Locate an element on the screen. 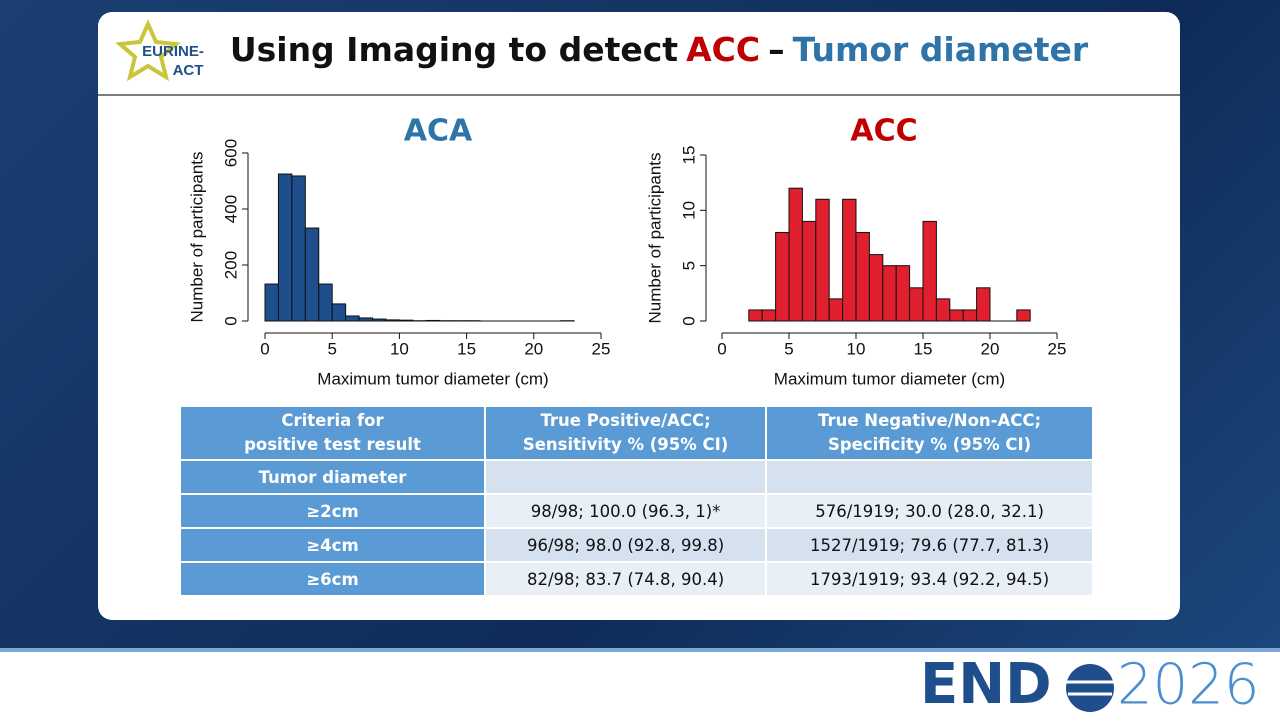  header-cell: True Positive/ACC;Sensitivity % (95% CI) is located at coordinates (625, 433).